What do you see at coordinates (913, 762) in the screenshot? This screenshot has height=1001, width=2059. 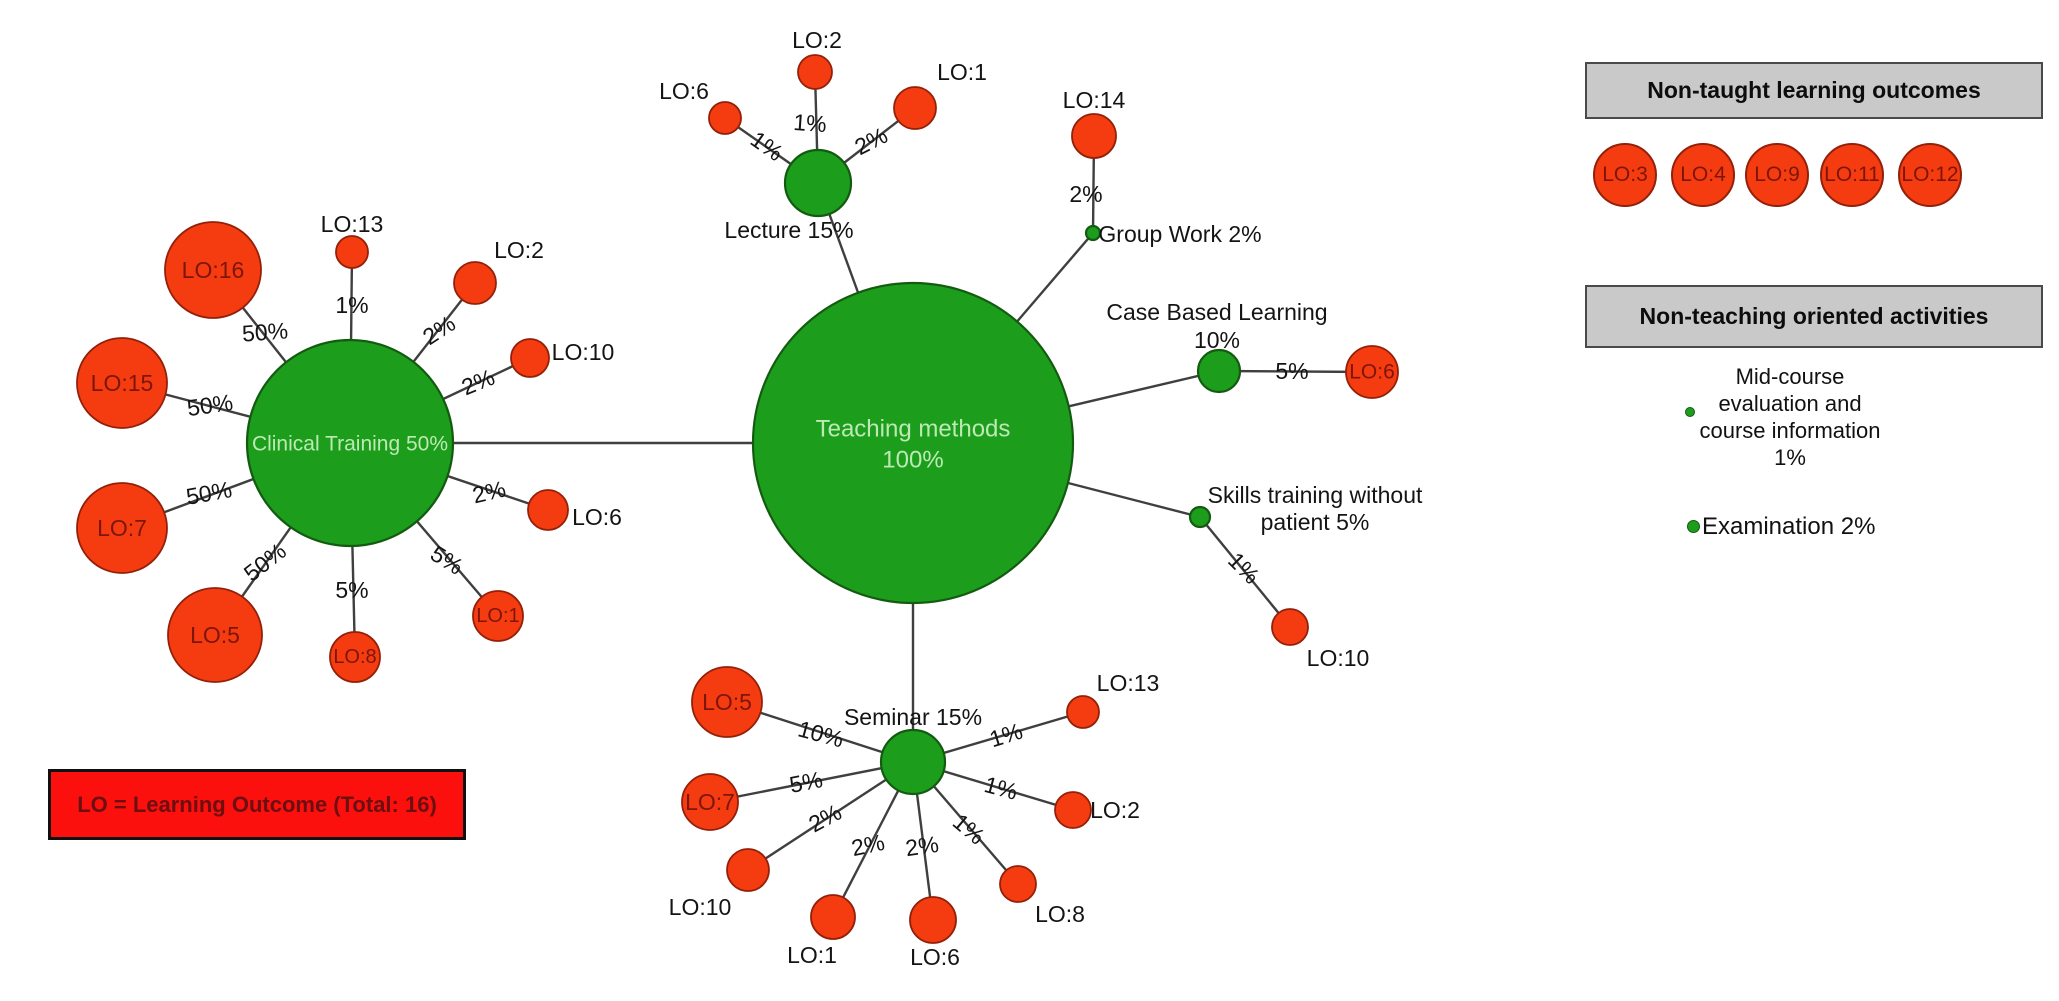 I see `node-seminar` at bounding box center [913, 762].